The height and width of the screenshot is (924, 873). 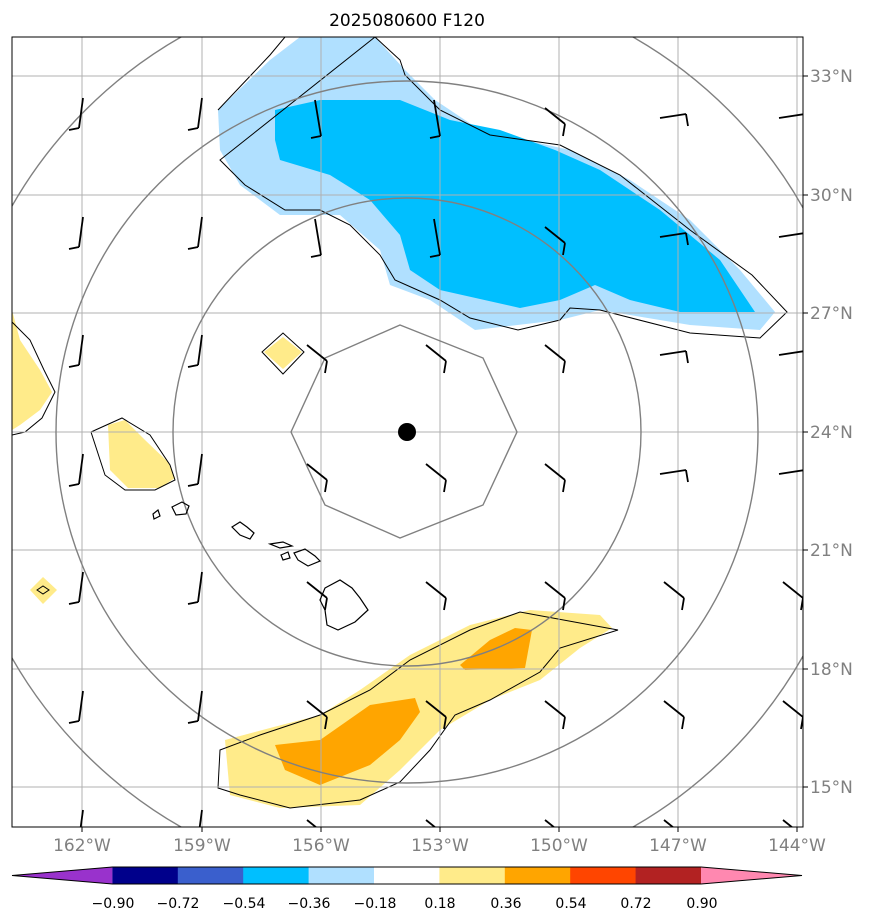 I want to click on lat-label: 33°N, so click(x=831, y=77).